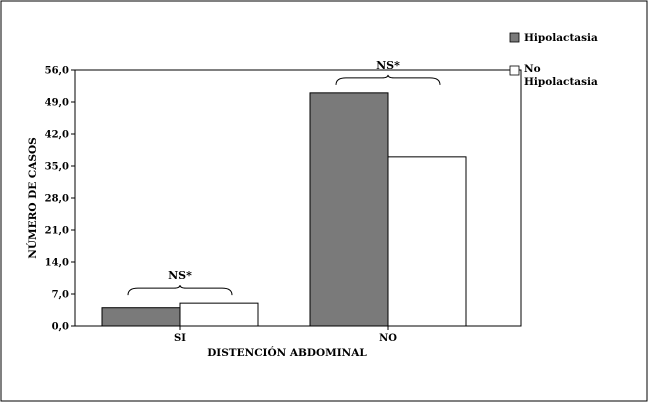  I want to click on y-tick-label: 14,0, so click(57, 263).